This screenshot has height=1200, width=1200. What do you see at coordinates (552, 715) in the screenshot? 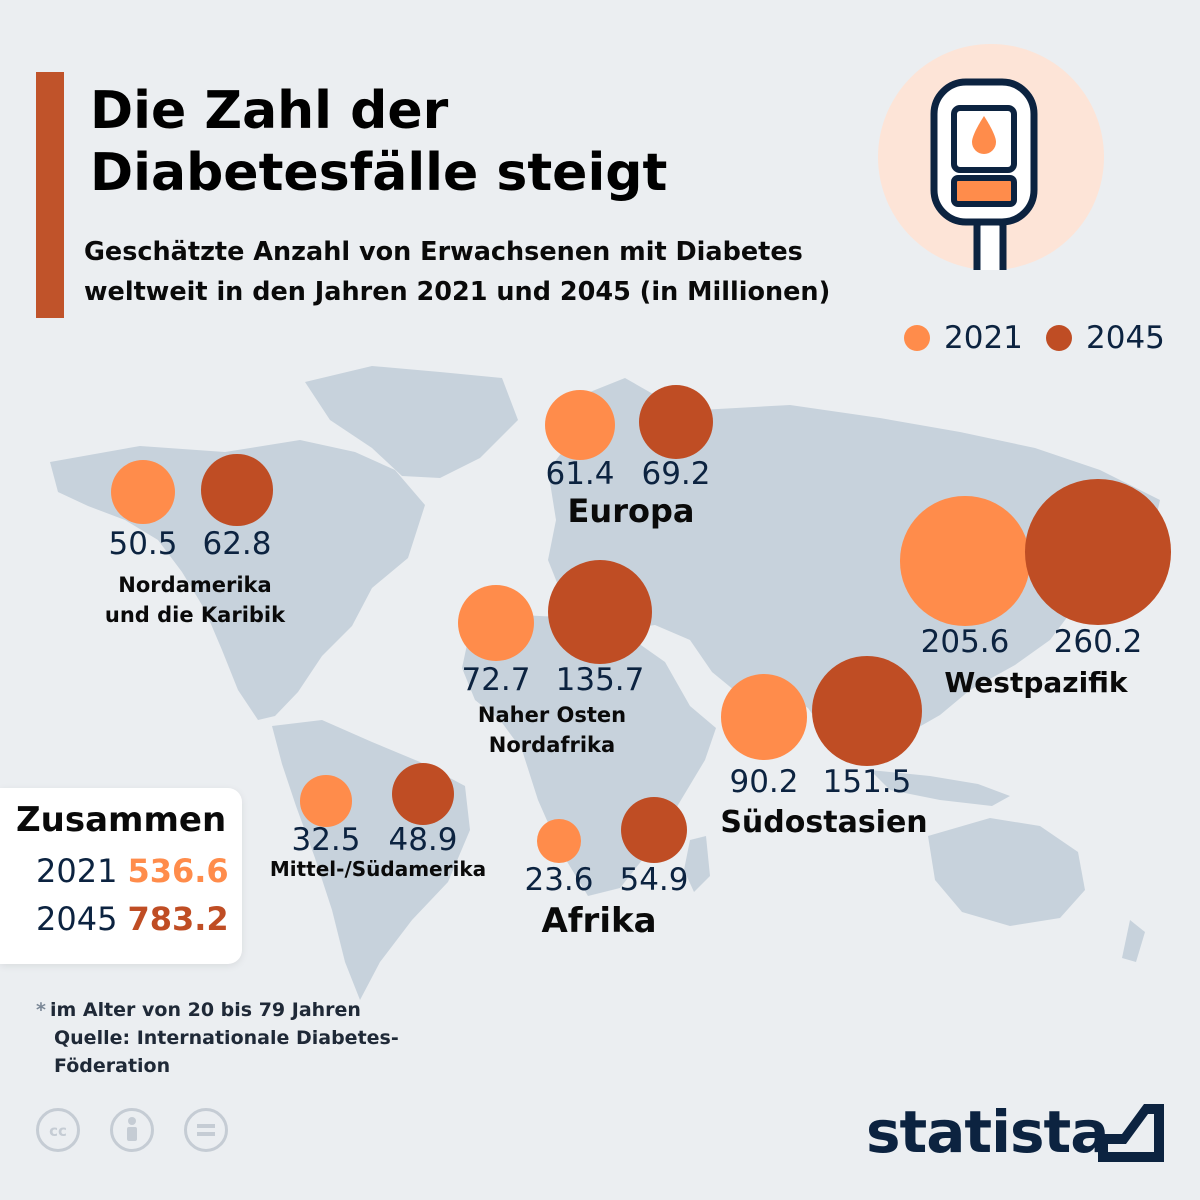
I see `region-label-me-line1: Naher Osten` at bounding box center [552, 715].